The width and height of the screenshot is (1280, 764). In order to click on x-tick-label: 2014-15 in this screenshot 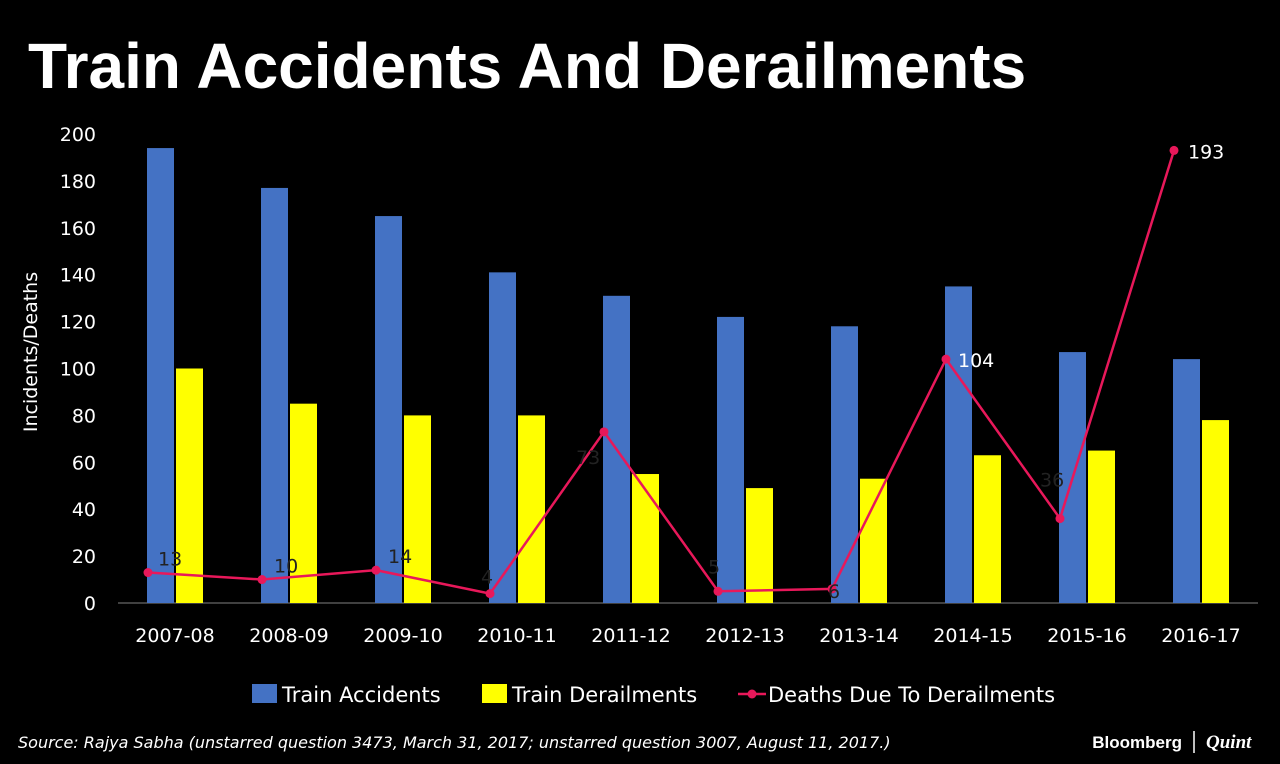, I will do `click(972, 636)`.